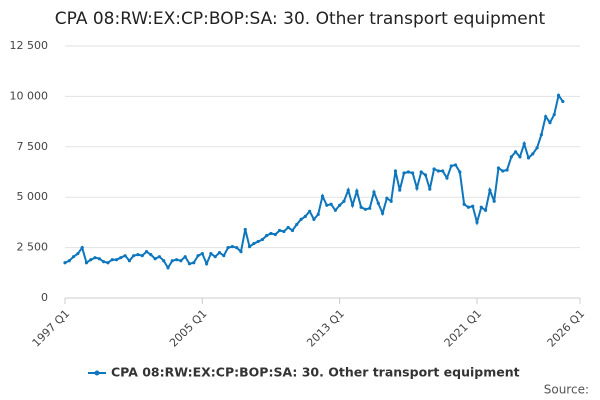 This screenshot has height=400, width=600. I want to click on x-tick-label: 1997 Q1, so click(51, 328).